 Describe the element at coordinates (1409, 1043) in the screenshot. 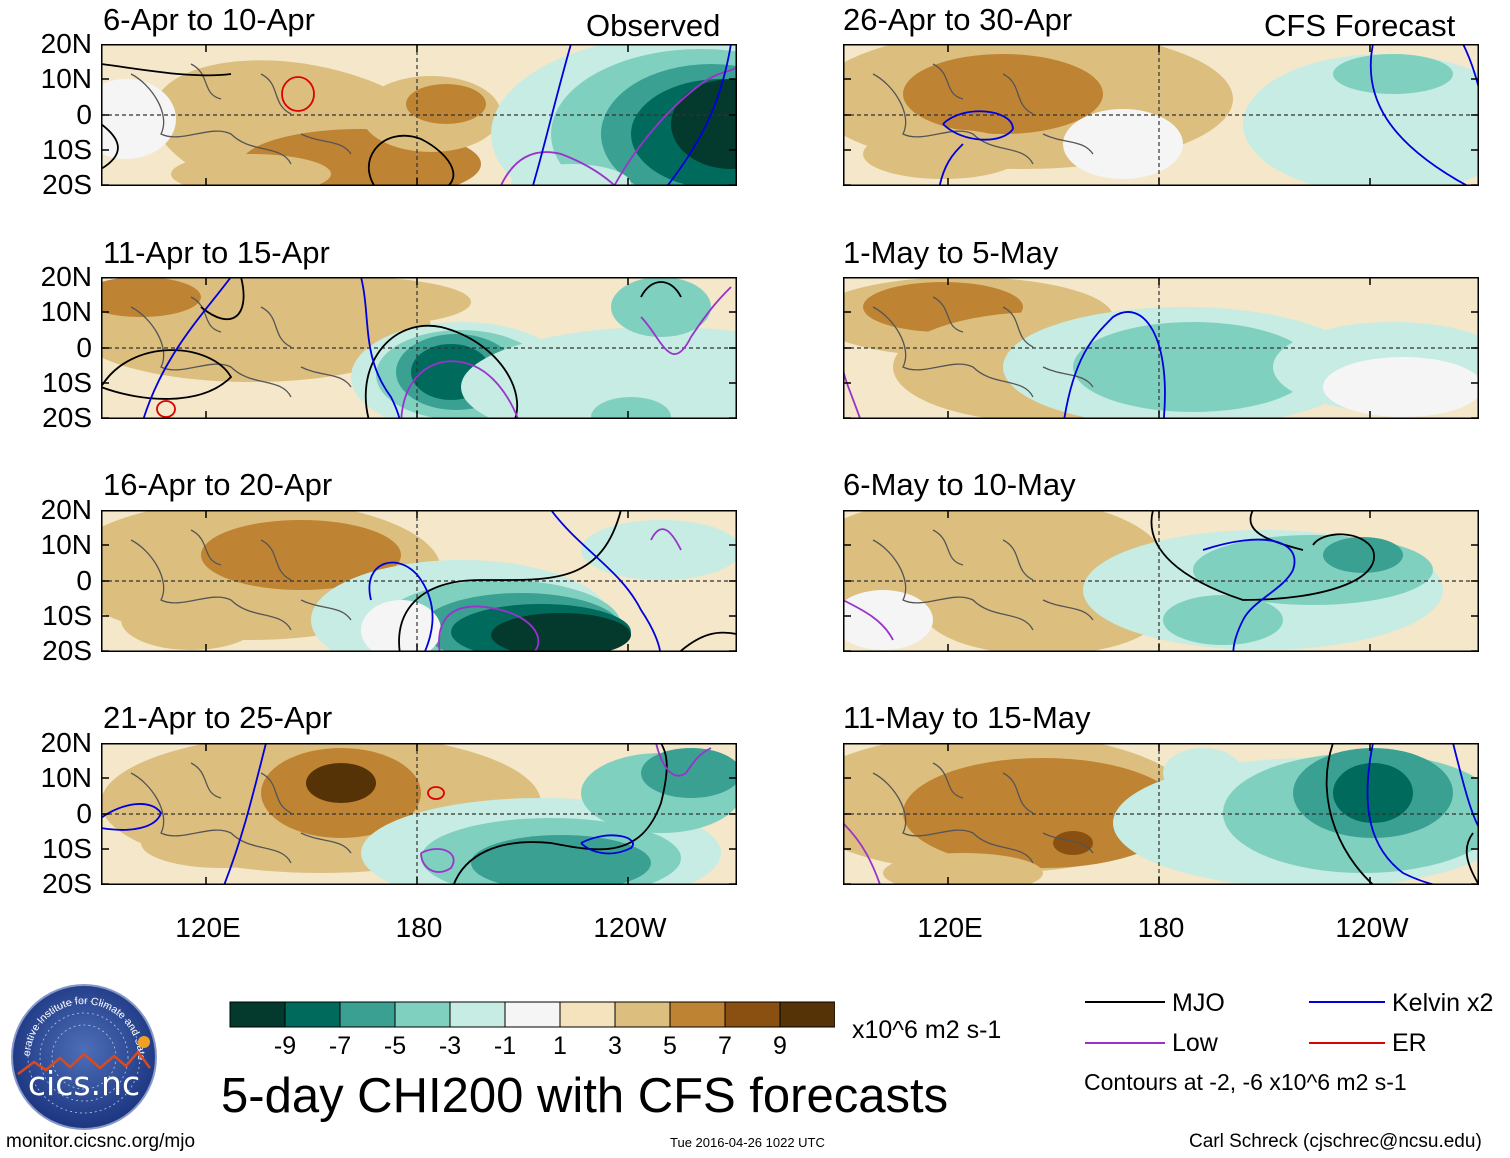

I see `legend-label-er: ER` at that location.